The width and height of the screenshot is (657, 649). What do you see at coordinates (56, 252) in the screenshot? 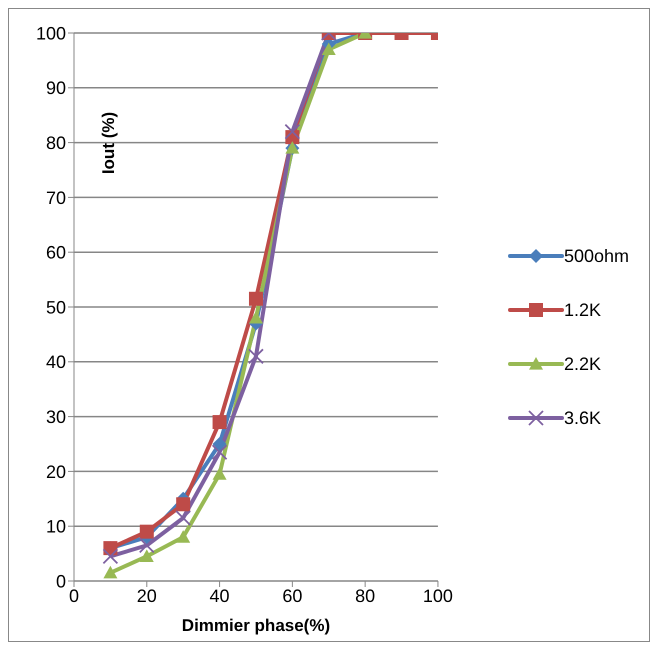
I see `y-tick-label: 60` at bounding box center [56, 252].